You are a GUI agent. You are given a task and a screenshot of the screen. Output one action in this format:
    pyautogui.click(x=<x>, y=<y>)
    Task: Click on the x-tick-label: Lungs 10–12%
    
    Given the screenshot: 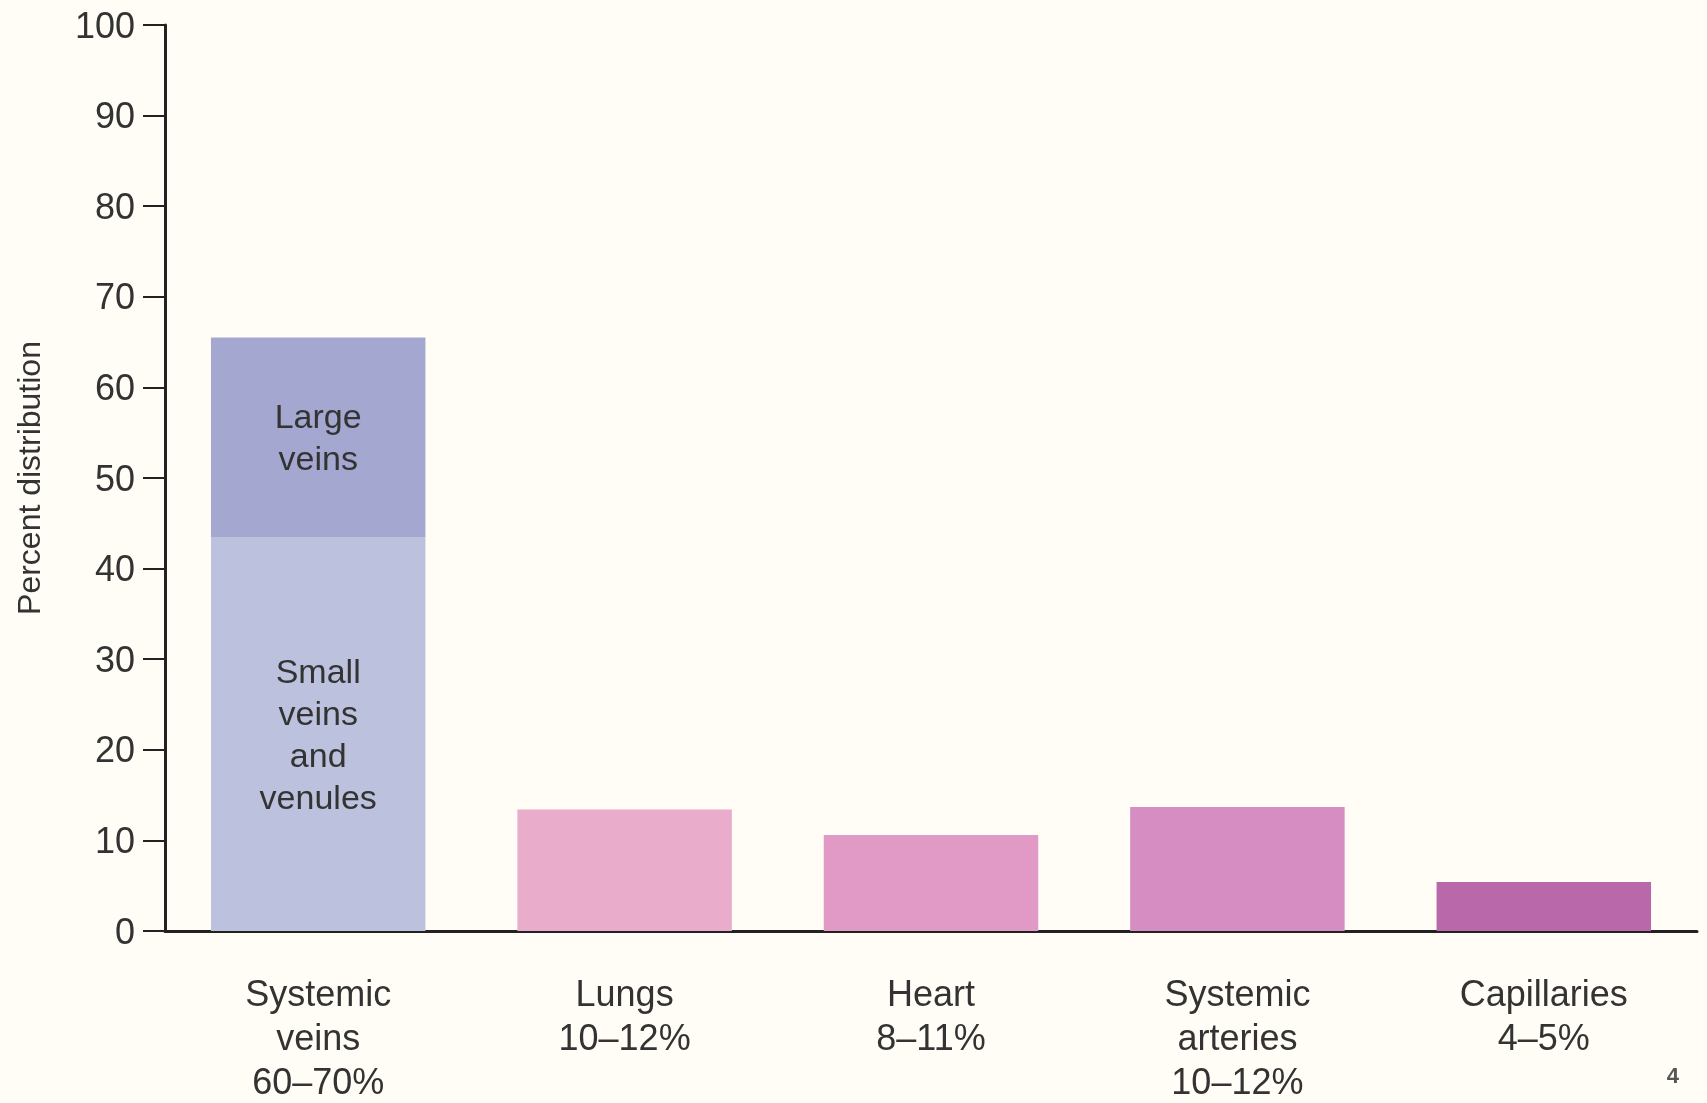 What is the action you would take?
    pyautogui.click(x=624, y=1015)
    